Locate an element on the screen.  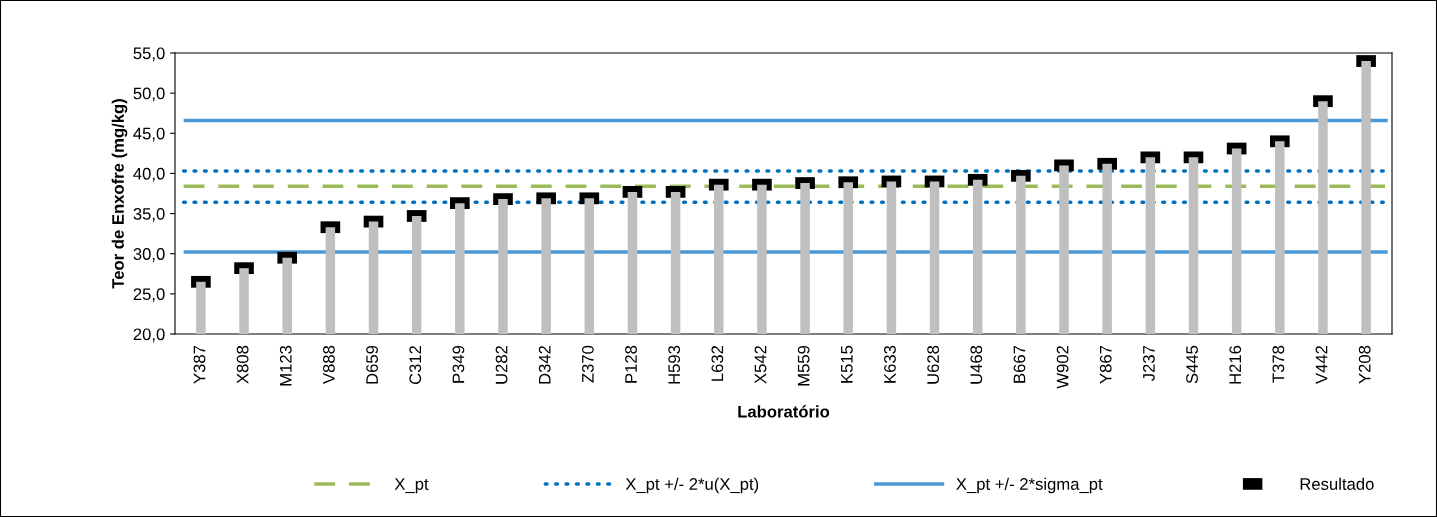
x-tick-label: D342 is located at coordinates (544, 364).